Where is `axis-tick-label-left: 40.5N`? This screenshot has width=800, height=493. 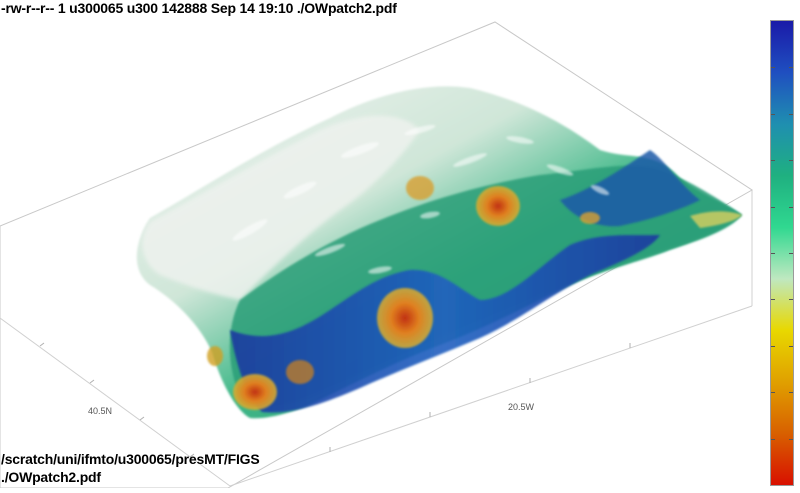
axis-tick-label-left: 40.5N is located at coordinates (100, 411).